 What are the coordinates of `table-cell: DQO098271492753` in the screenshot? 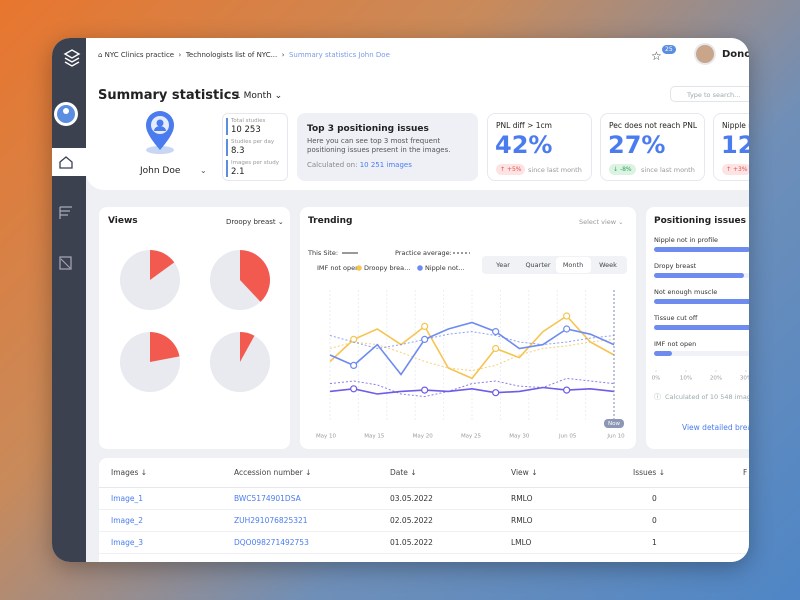 It's located at (271, 542).